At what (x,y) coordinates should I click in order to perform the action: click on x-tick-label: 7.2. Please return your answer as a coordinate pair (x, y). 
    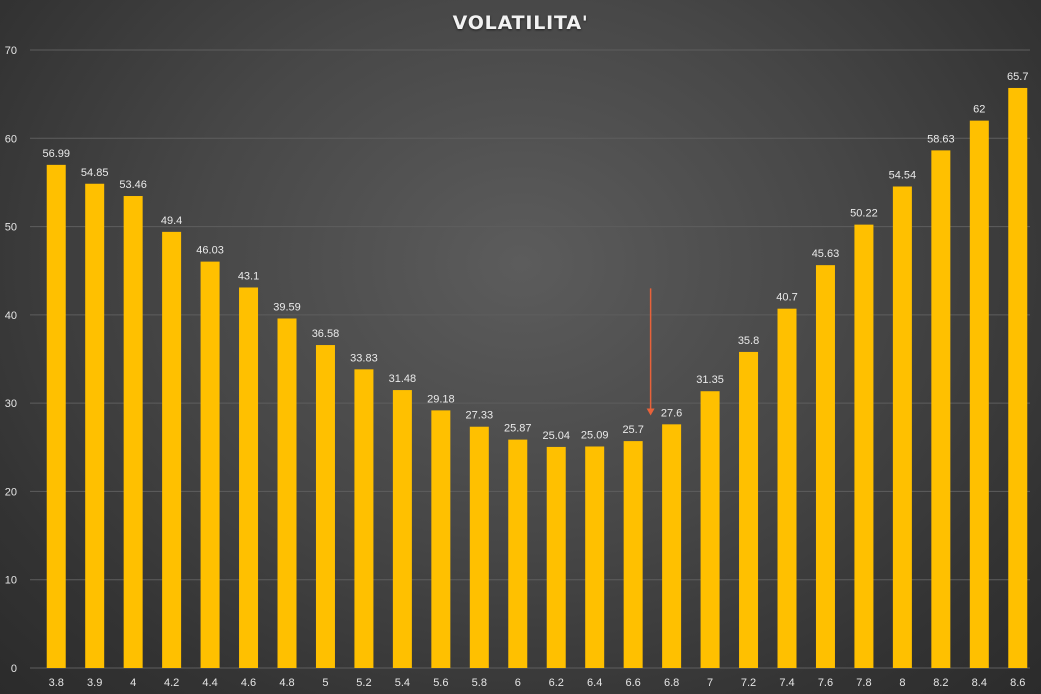
    Looking at the image, I should click on (748, 683).